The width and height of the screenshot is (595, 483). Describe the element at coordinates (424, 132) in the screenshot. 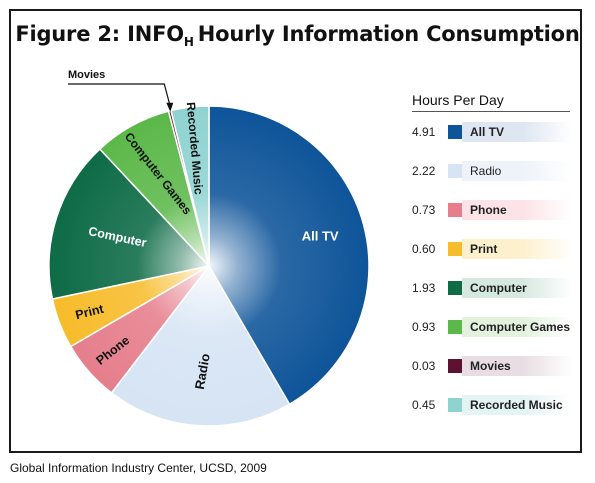

I see `legend-value: 4.91` at that location.